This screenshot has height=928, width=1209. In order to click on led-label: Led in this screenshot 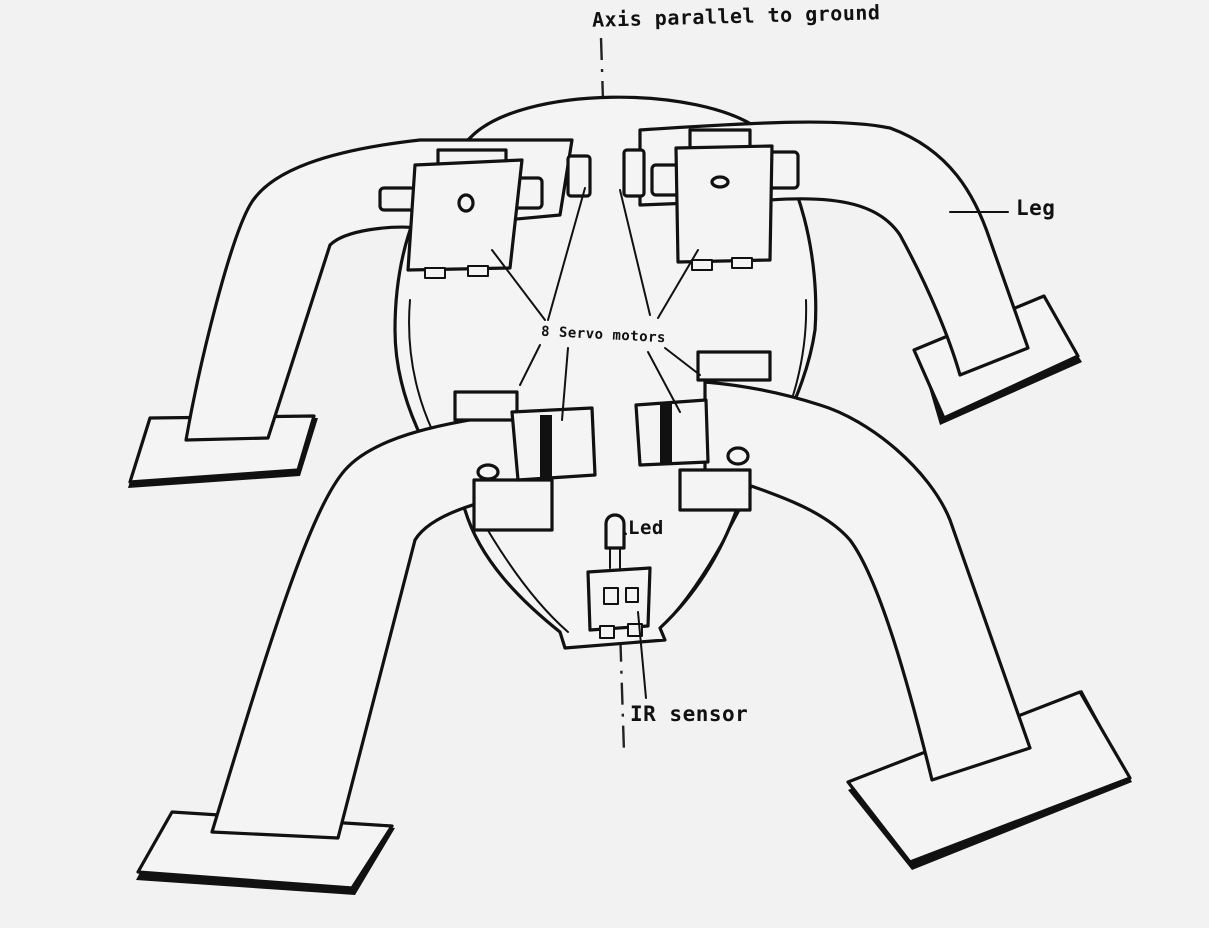, I will do `click(646, 528)`.